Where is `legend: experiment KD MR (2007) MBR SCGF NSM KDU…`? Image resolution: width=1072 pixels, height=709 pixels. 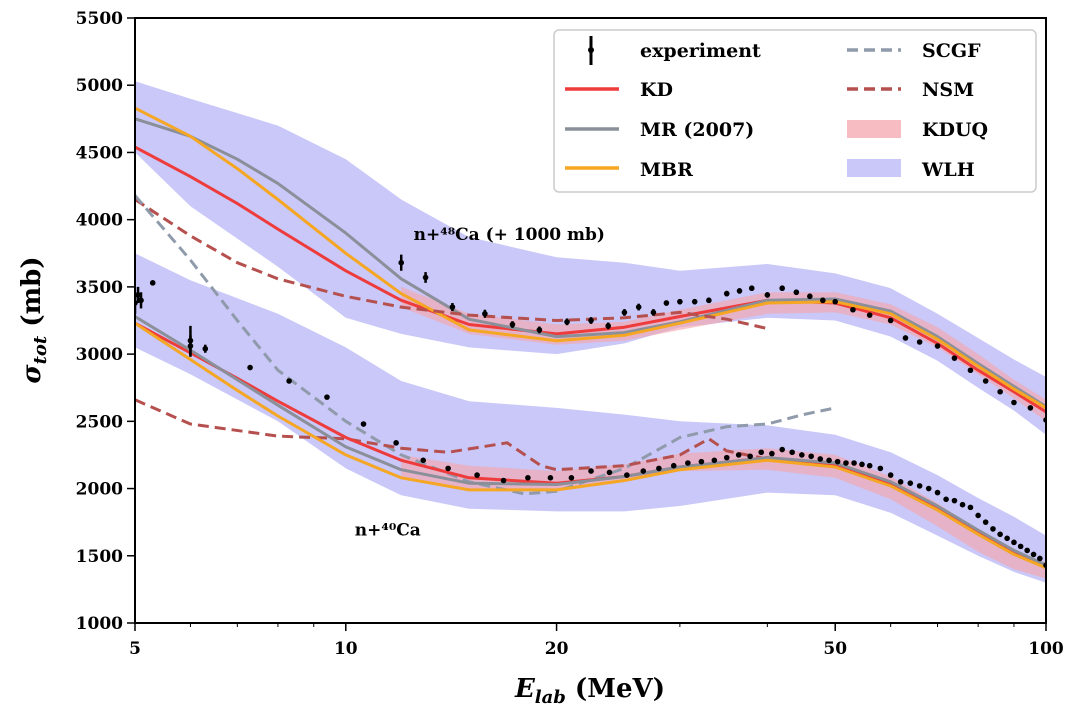 legend: experiment KD MR (2007) MBR SCGF NSM KDU… is located at coordinates (795, 111).